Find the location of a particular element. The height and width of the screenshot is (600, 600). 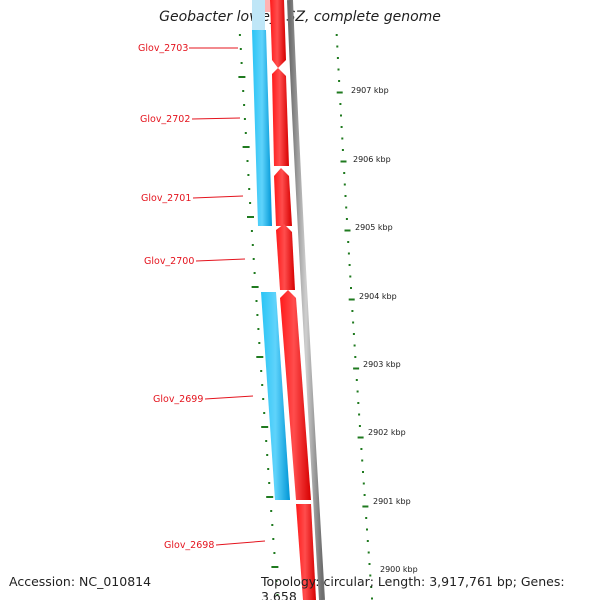

cds-reverse-upper is located at coordinates (262, 128).